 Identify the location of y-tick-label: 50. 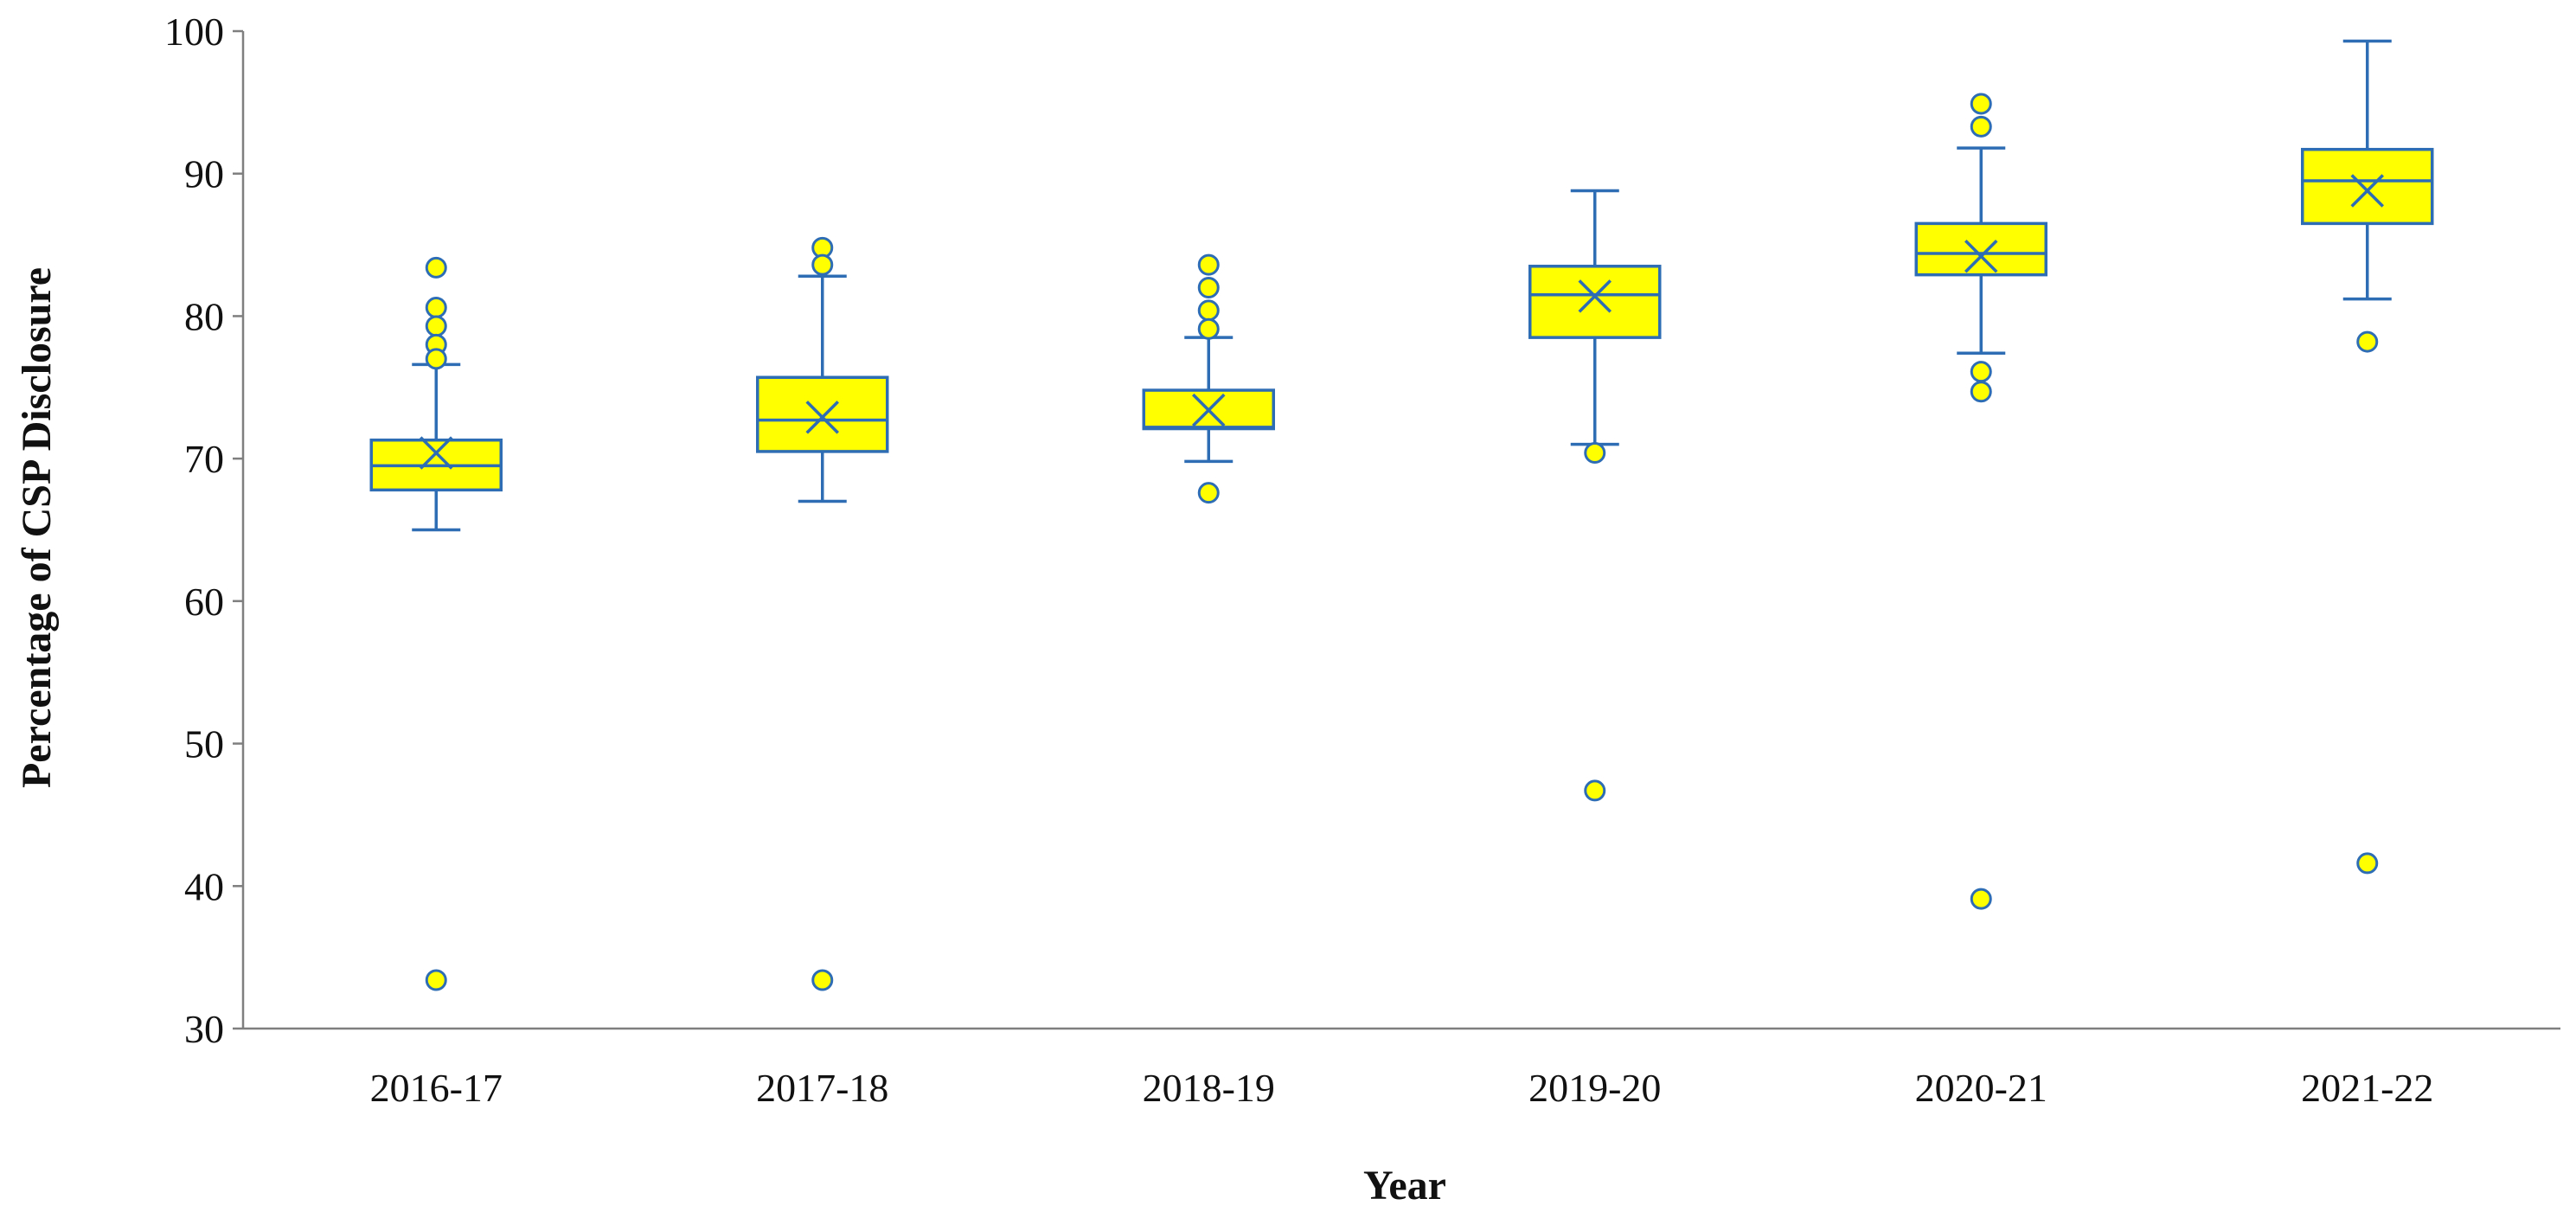
(204, 744).